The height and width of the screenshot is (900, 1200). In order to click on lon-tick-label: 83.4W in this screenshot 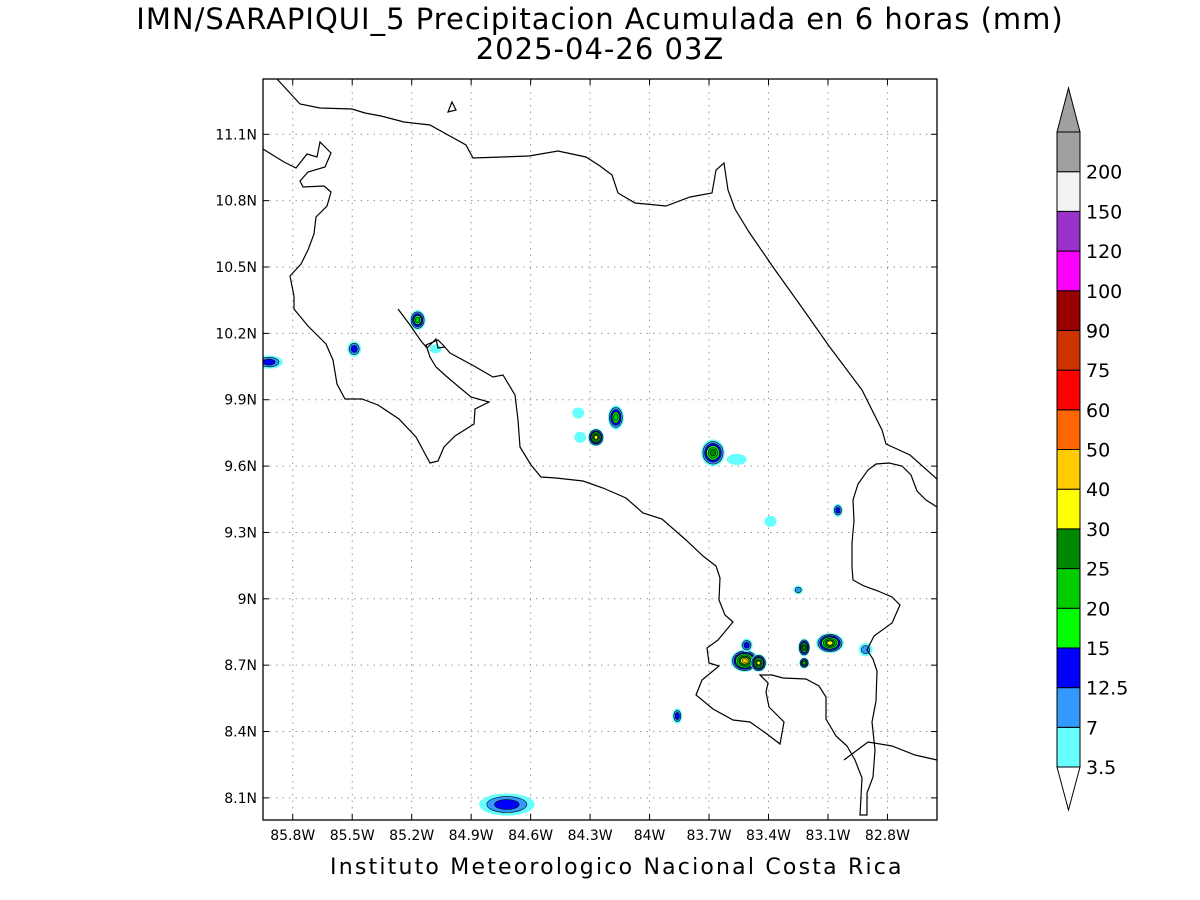, I will do `click(768, 836)`.